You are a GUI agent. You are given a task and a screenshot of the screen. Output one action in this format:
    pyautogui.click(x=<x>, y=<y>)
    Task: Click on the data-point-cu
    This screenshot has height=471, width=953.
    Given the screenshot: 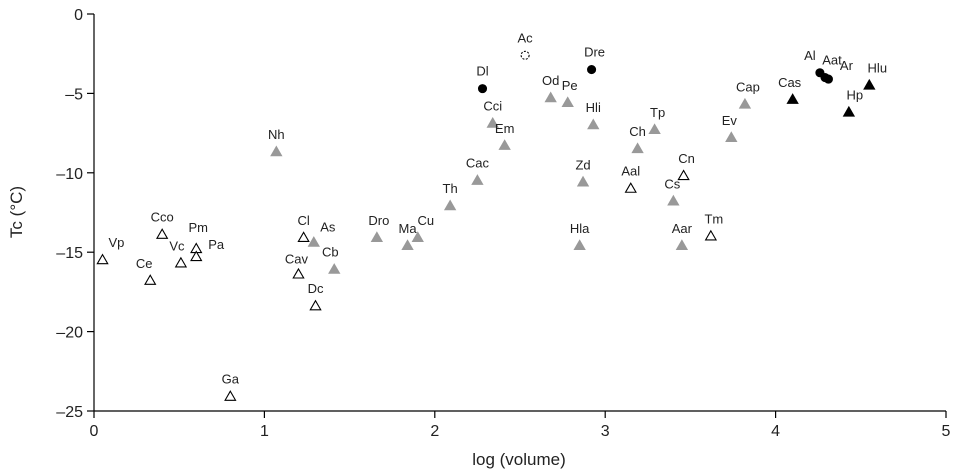 What is the action you would take?
    pyautogui.click(x=417, y=237)
    